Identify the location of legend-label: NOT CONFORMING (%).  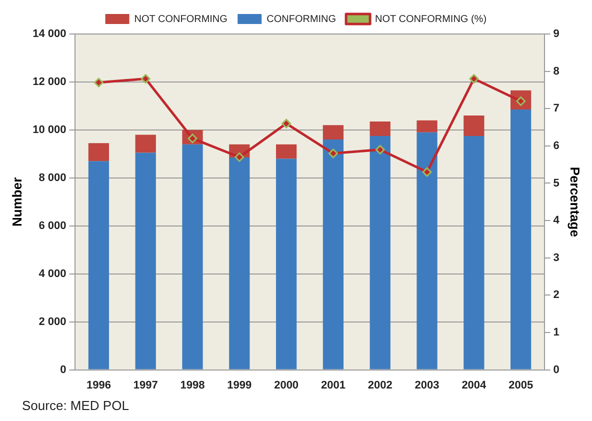
(431, 19).